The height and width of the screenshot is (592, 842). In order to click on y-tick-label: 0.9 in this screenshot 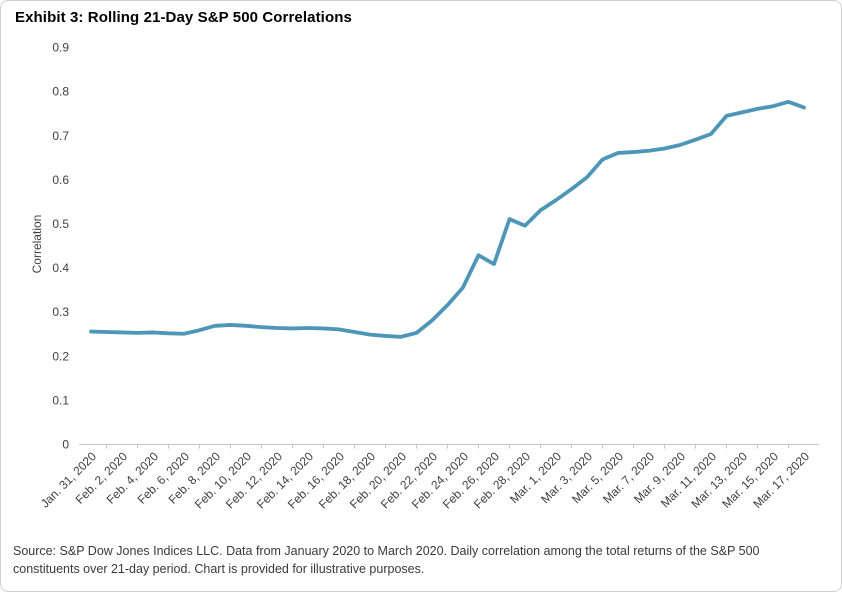, I will do `click(60, 48)`.